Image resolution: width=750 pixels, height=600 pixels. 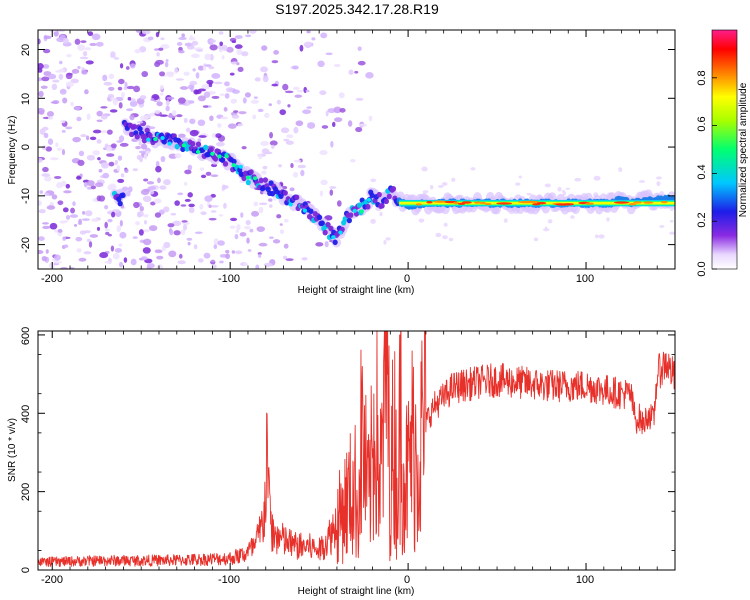 I want to click on colorbar-tick-label-1: 0.2, so click(x=702, y=219).